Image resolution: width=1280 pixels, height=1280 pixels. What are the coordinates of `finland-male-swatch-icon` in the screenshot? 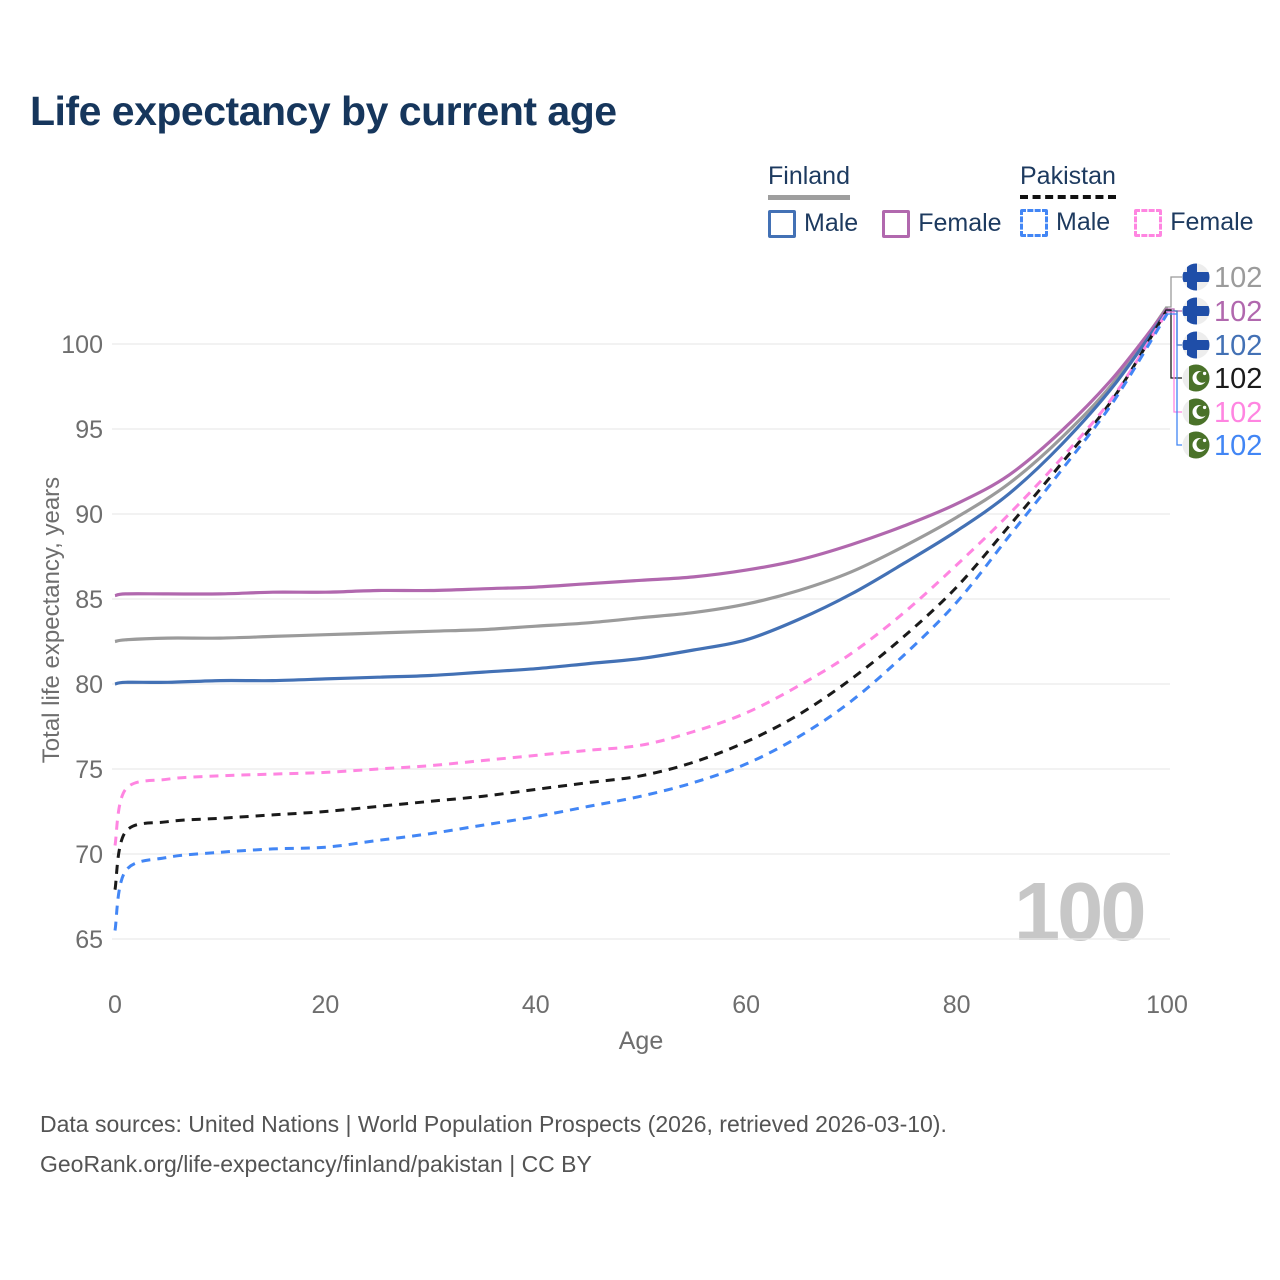 It's located at (782, 223).